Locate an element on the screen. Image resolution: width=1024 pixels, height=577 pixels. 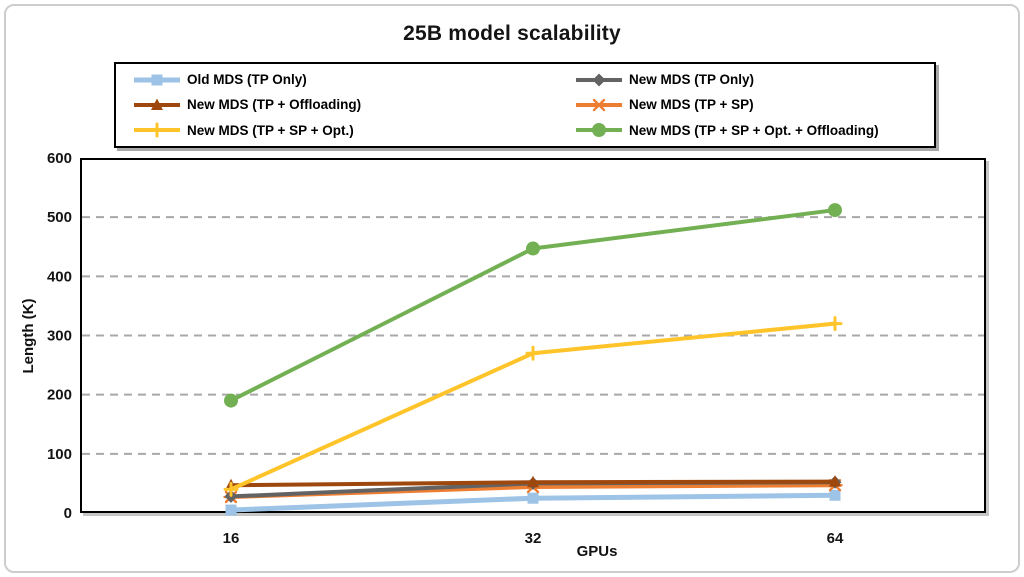
legend-triangle-icon is located at coordinates (157, 104).